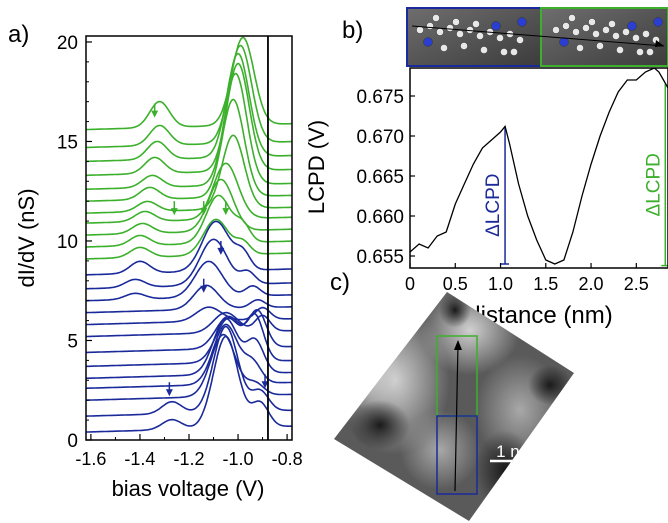 The height and width of the screenshot is (523, 668). Describe the element at coordinates (455, 284) in the screenshot. I see `lcpd-x-tick-label: 0.5` at that location.